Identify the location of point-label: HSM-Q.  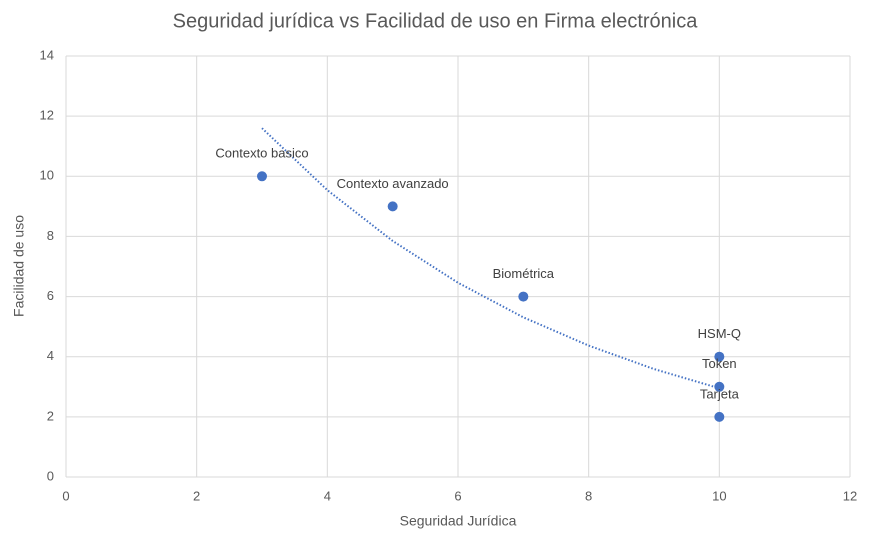
(719, 333).